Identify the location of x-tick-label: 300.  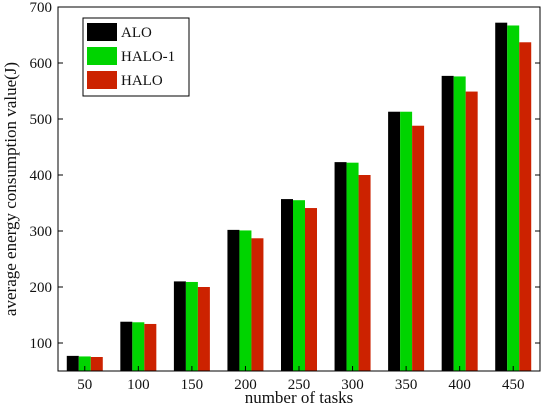
(352, 385).